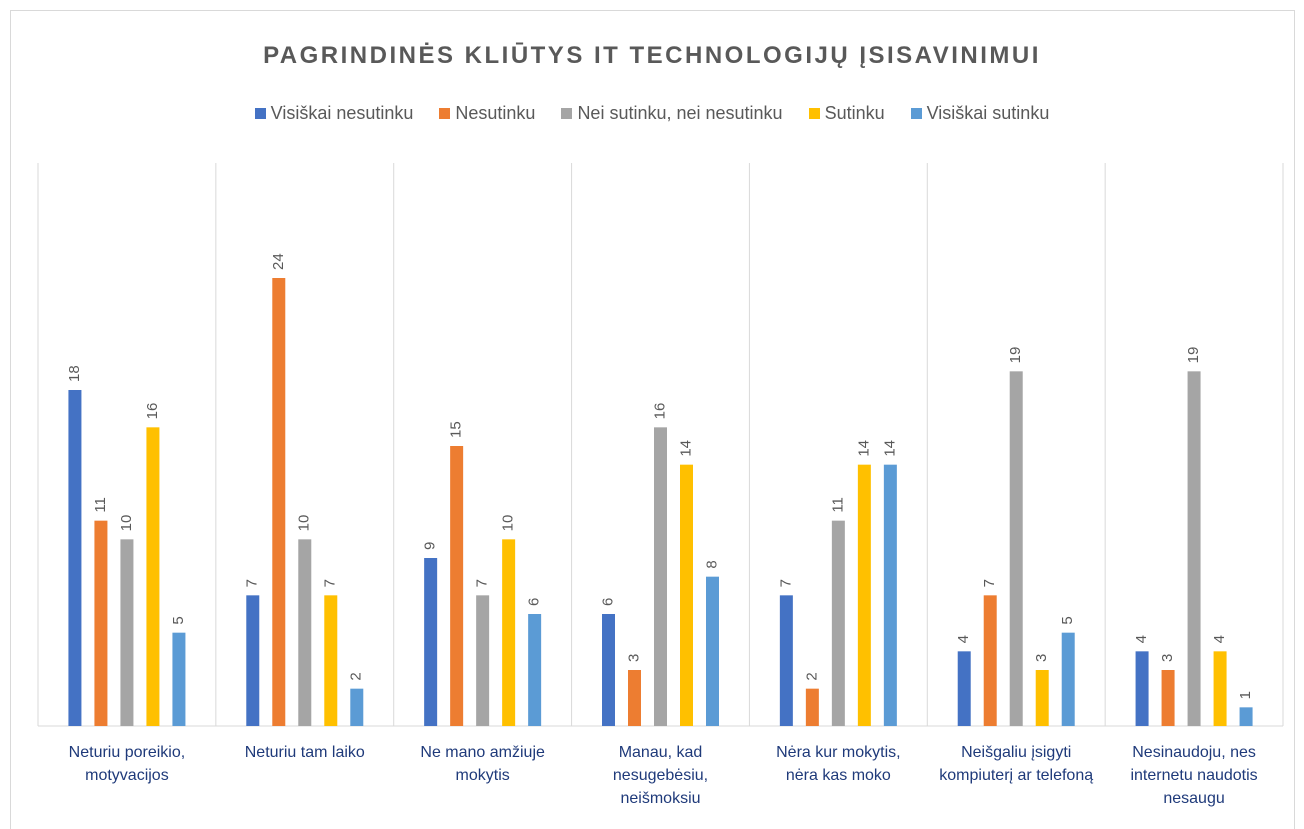 The width and height of the screenshot is (1304, 829). Describe the element at coordinates (711, 564) in the screenshot. I see `data-label: 8` at that location.